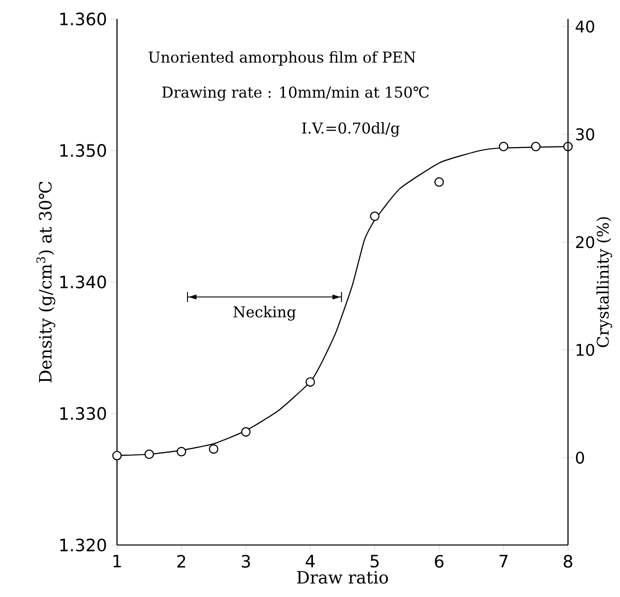 The height and width of the screenshot is (597, 620). What do you see at coordinates (83, 413) in the screenshot?
I see `y-tick-label: 1.330` at bounding box center [83, 413].